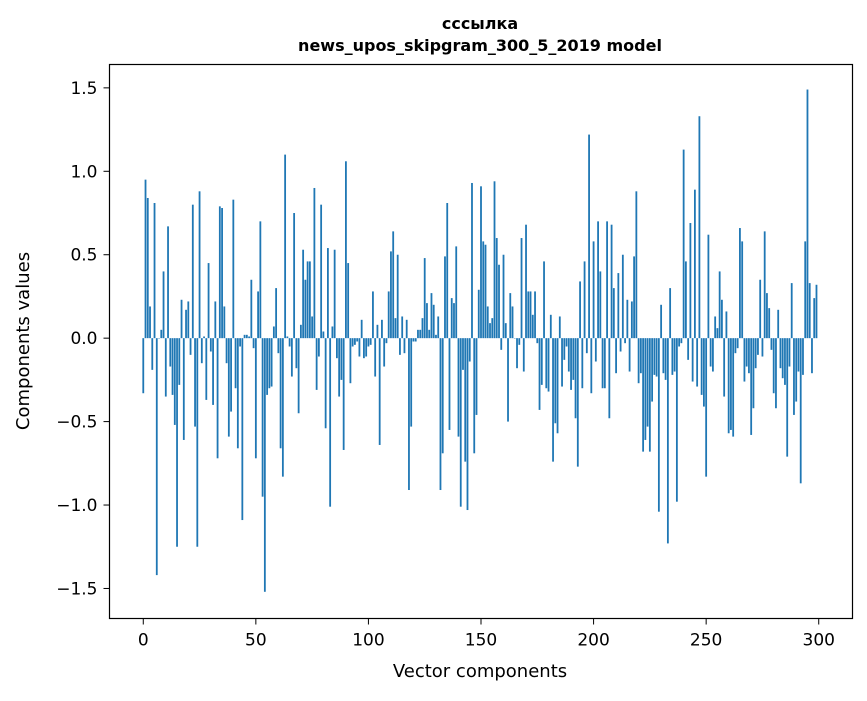  I want to click on x-tick-label: 100, so click(368, 641).